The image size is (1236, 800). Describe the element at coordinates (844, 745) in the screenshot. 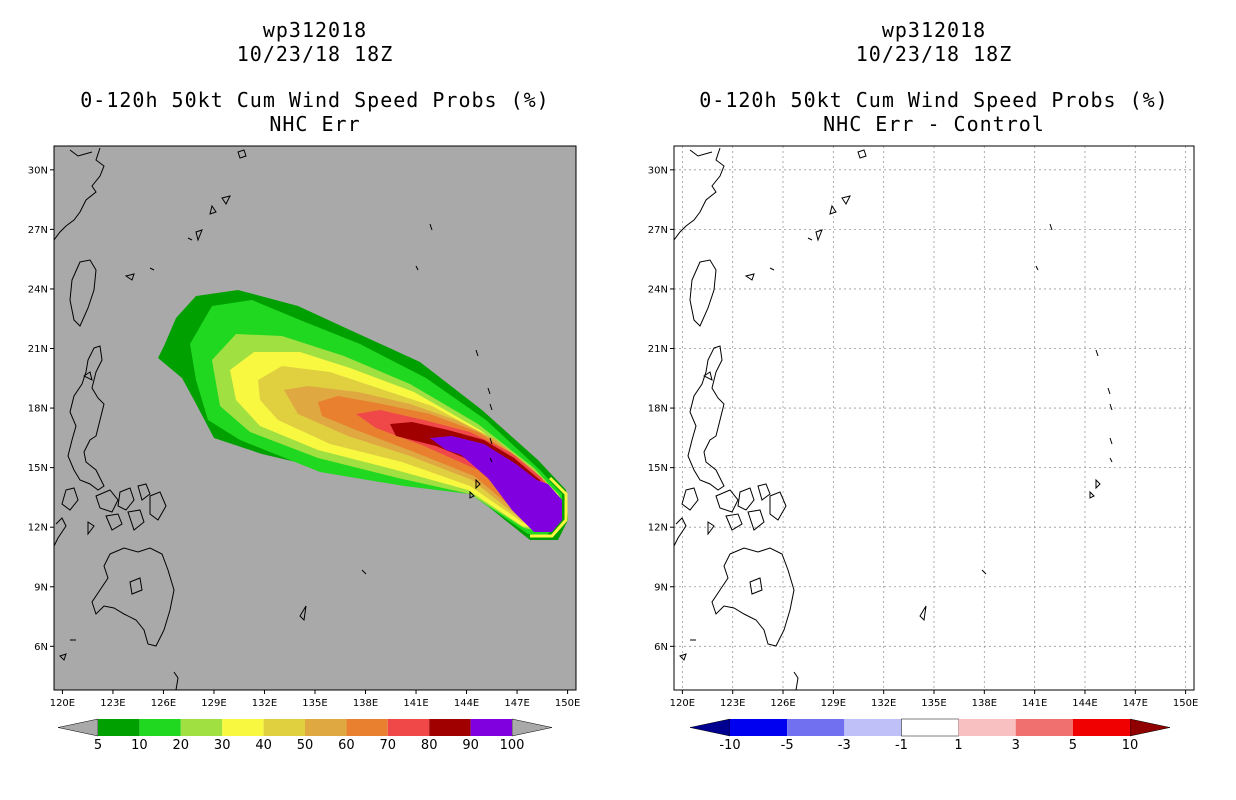

I see `colorbar-label: -3` at that location.